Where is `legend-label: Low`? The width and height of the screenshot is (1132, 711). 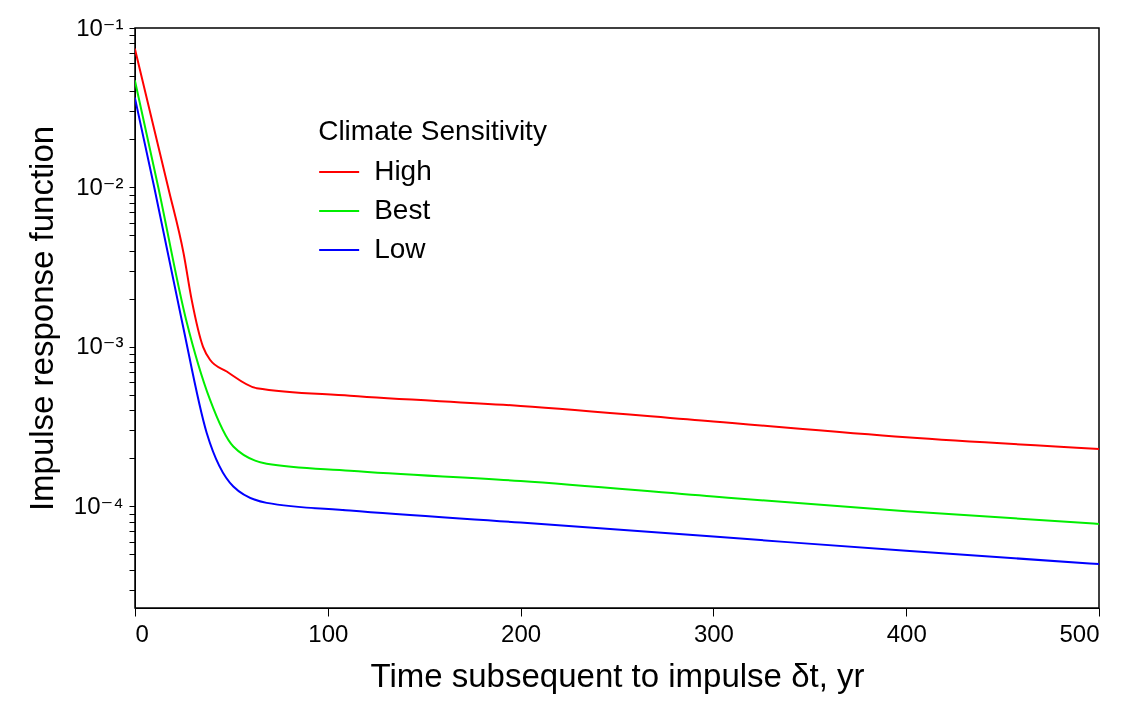 legend-label: Low is located at coordinates (400, 248).